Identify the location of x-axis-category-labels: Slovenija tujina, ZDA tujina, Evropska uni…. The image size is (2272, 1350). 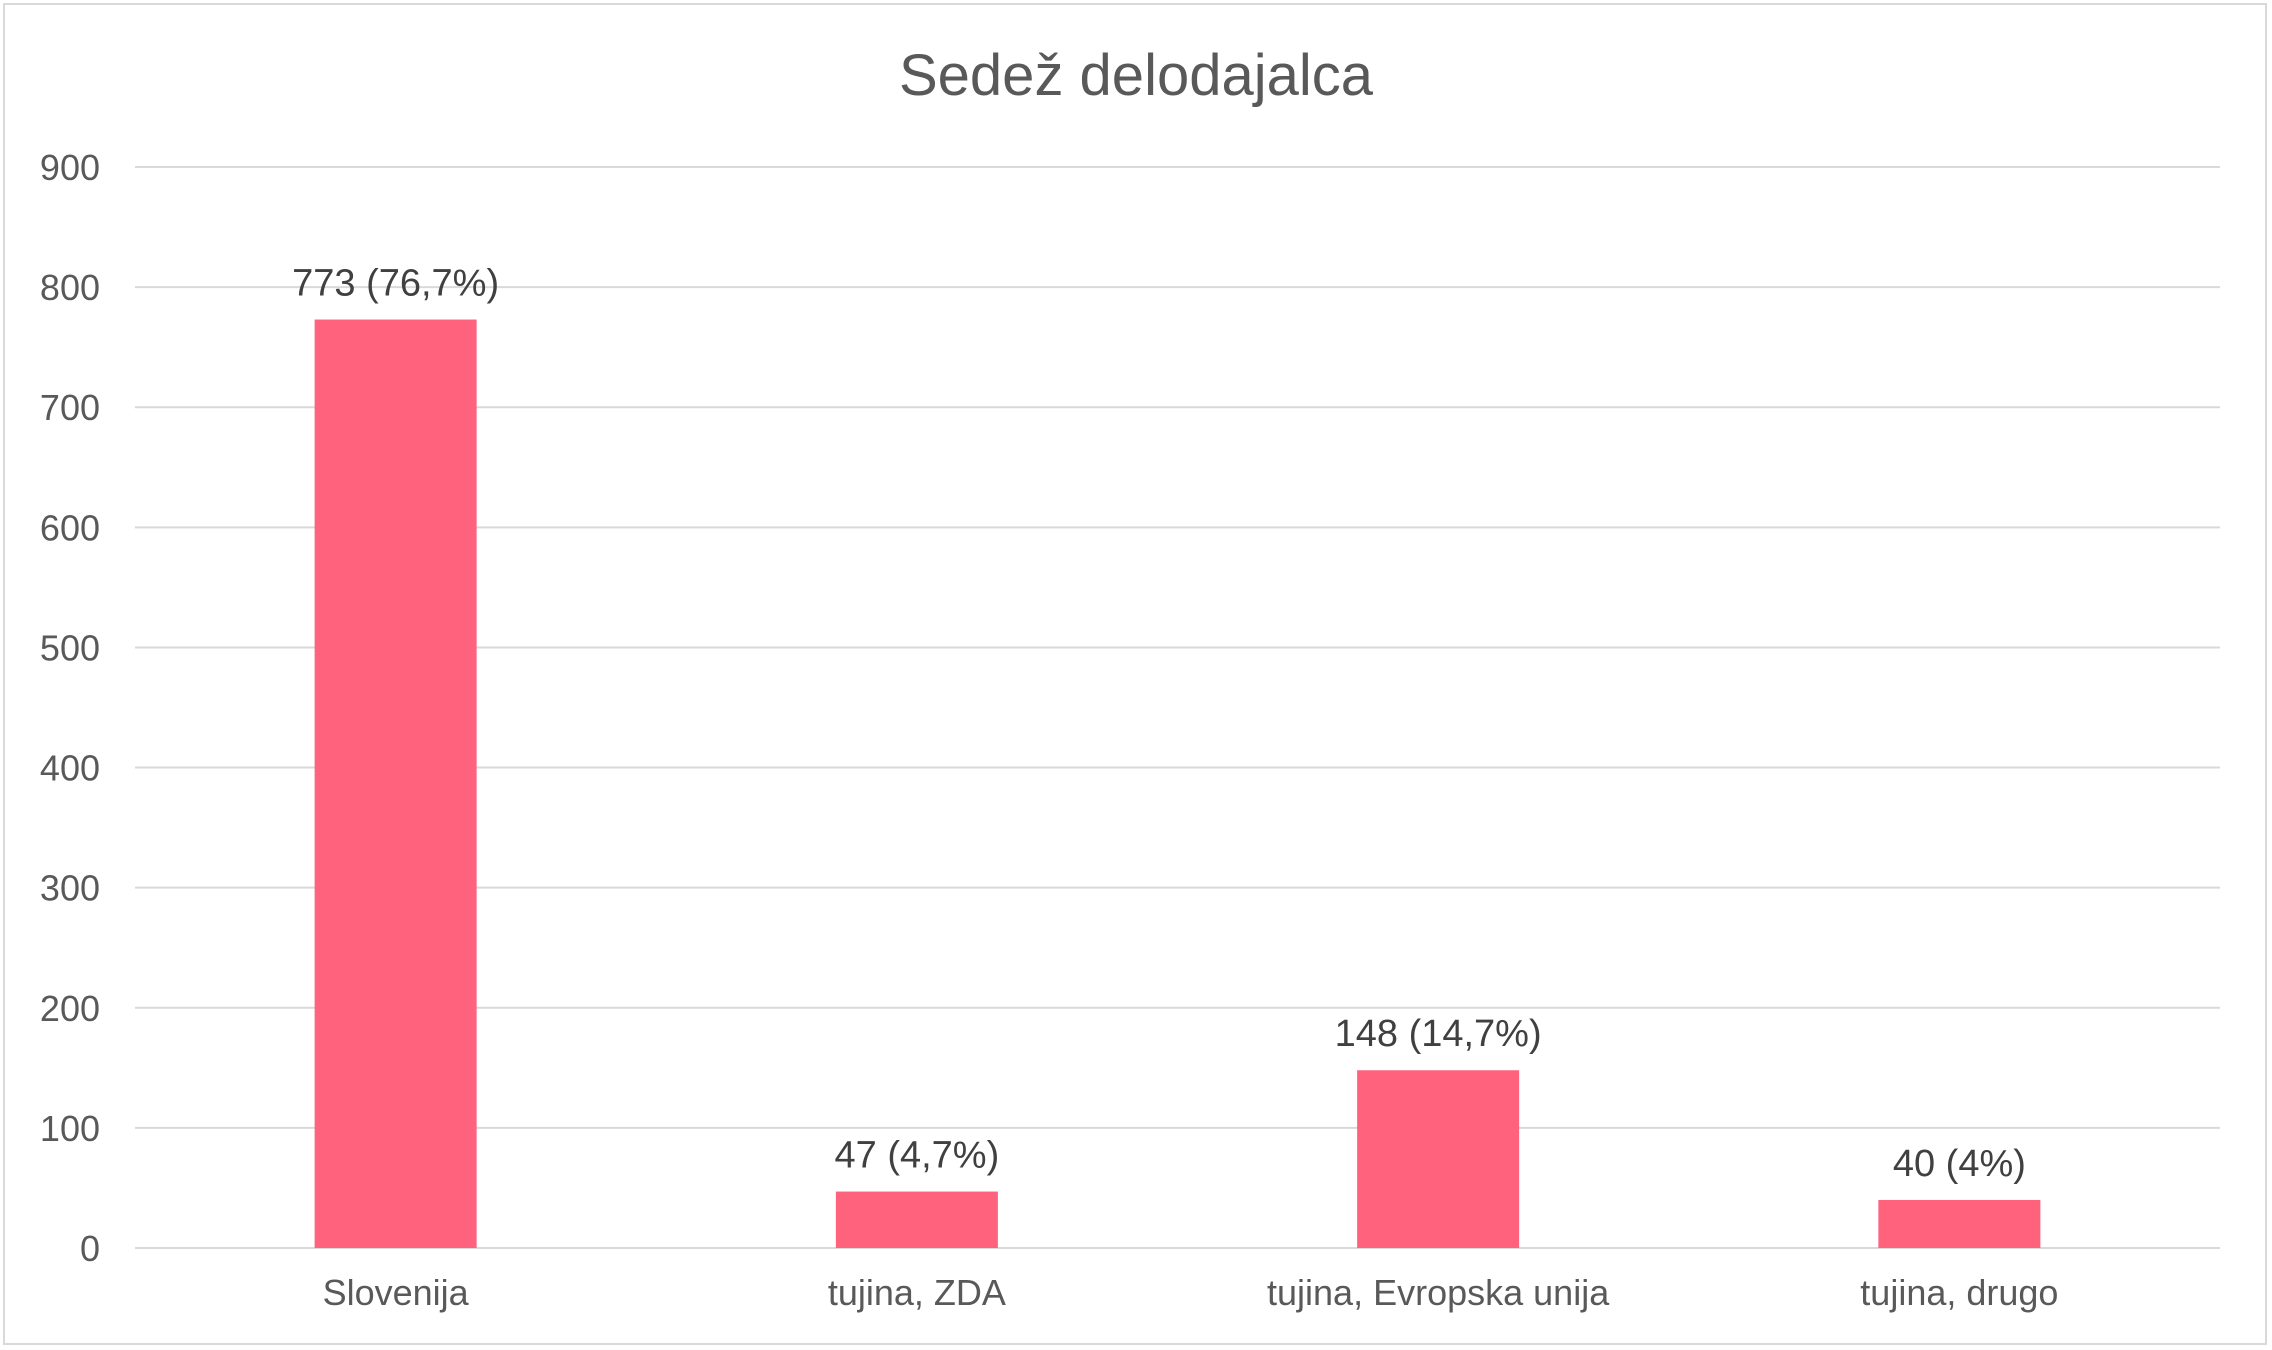
(1191, 1292).